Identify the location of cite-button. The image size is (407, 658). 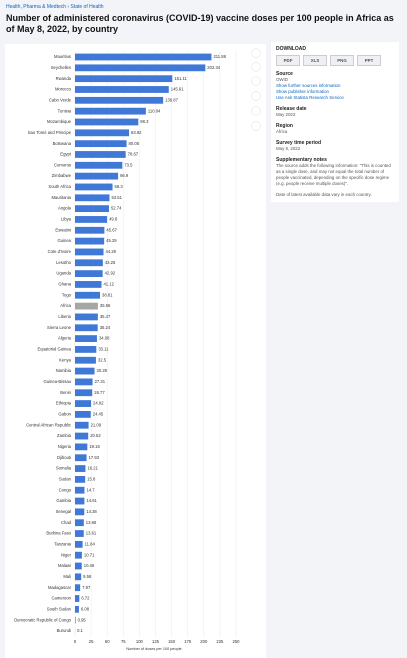
(256, 111).